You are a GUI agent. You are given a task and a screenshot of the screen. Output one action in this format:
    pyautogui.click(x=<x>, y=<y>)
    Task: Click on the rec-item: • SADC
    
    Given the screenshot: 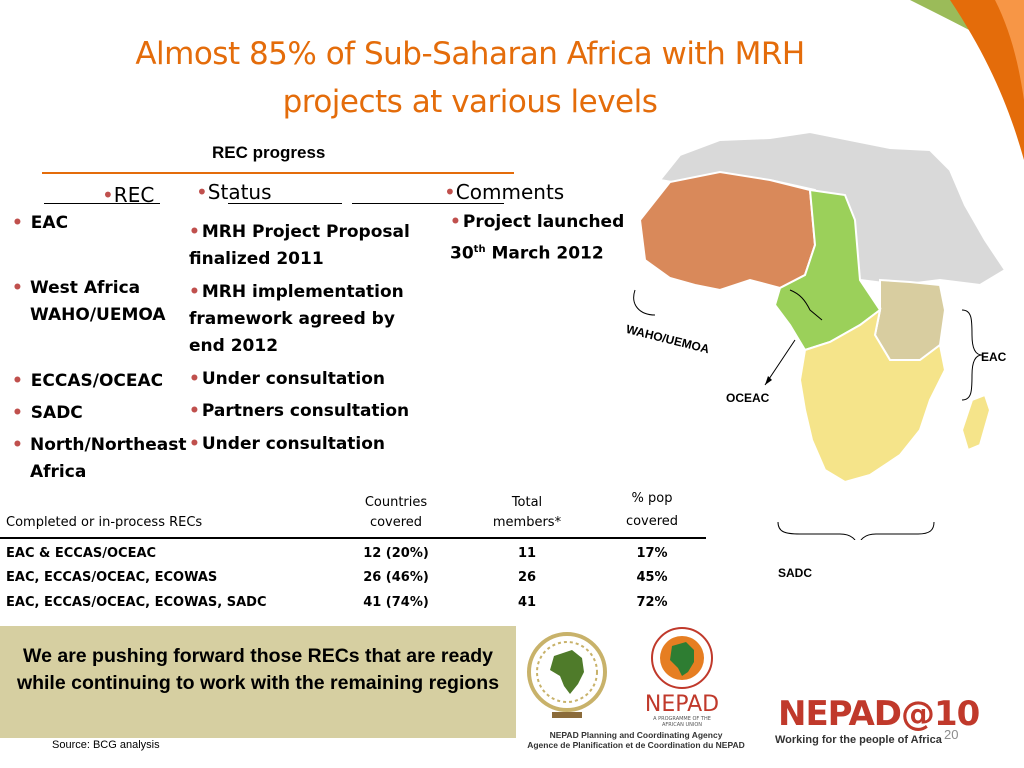 What is the action you would take?
    pyautogui.click(x=47, y=413)
    